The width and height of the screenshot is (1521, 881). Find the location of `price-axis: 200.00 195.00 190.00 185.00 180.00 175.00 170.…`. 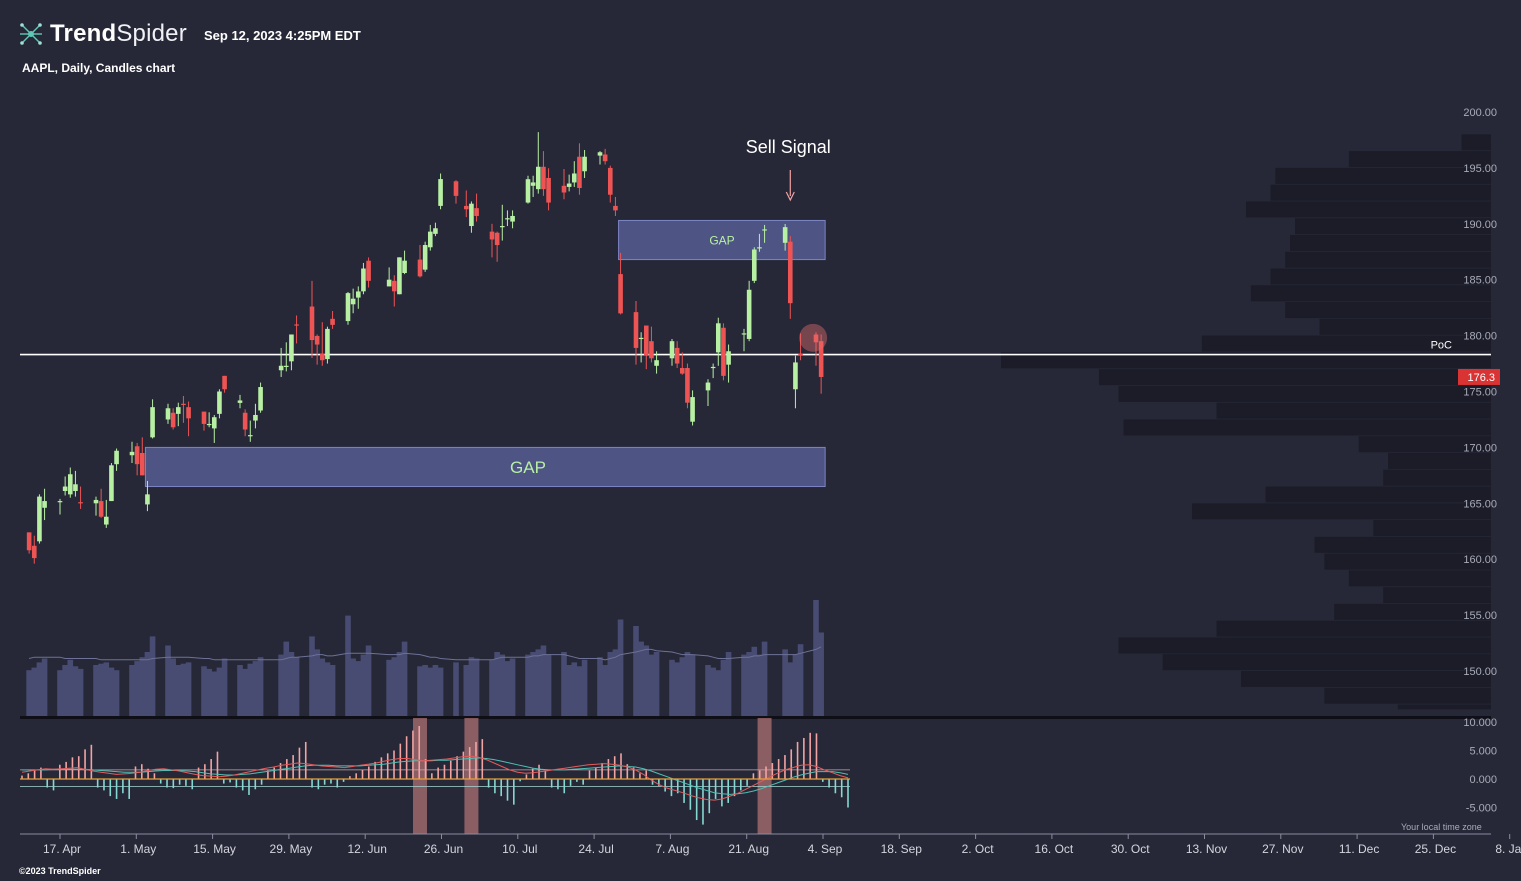

price-axis: 200.00 195.00 190.00 185.00 180.00 175.00 170.… is located at coordinates (1479, 392).